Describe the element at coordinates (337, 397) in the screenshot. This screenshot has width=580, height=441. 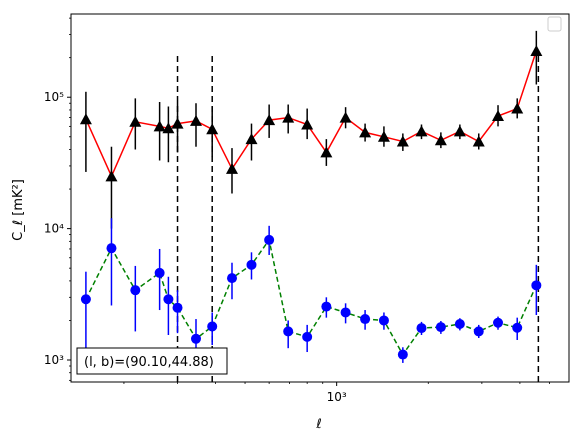
I see `x-tick-label: 10³` at that location.